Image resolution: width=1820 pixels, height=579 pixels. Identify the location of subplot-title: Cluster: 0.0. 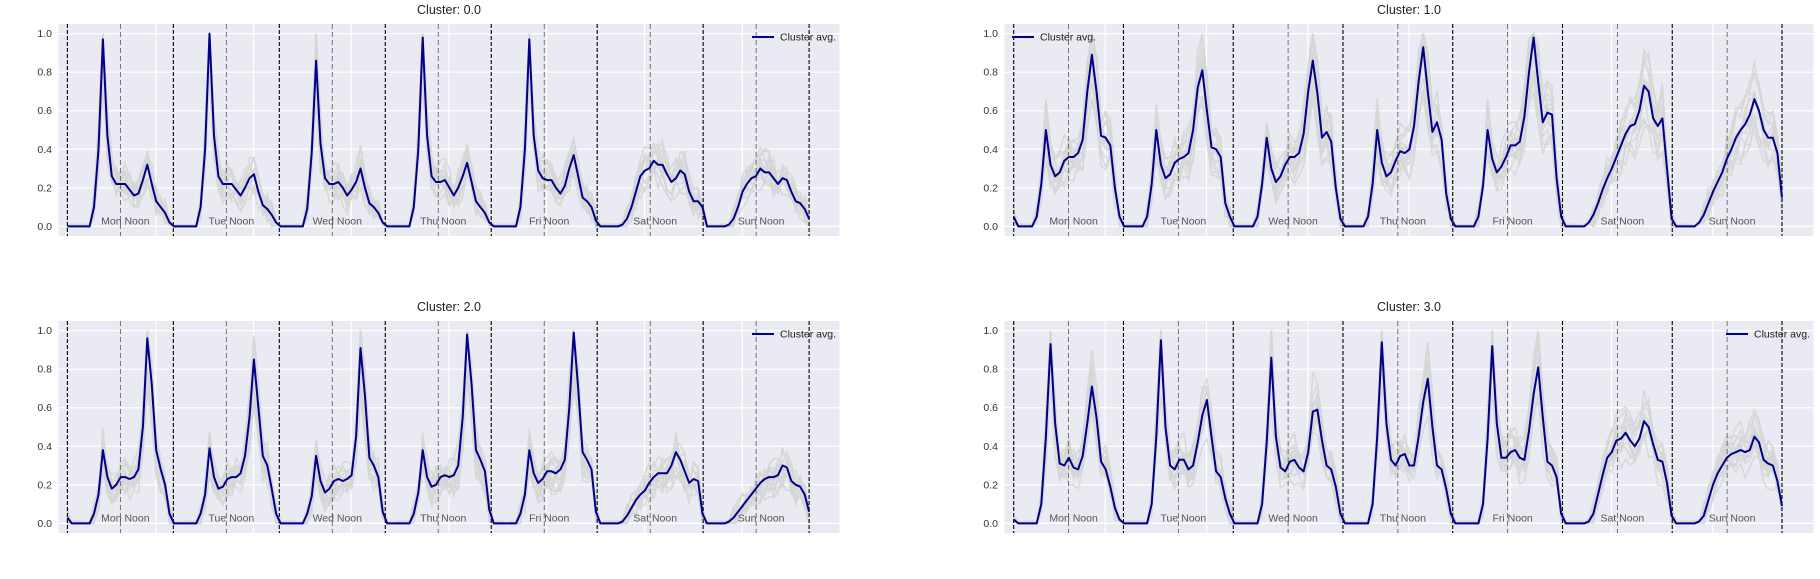
(449, 10).